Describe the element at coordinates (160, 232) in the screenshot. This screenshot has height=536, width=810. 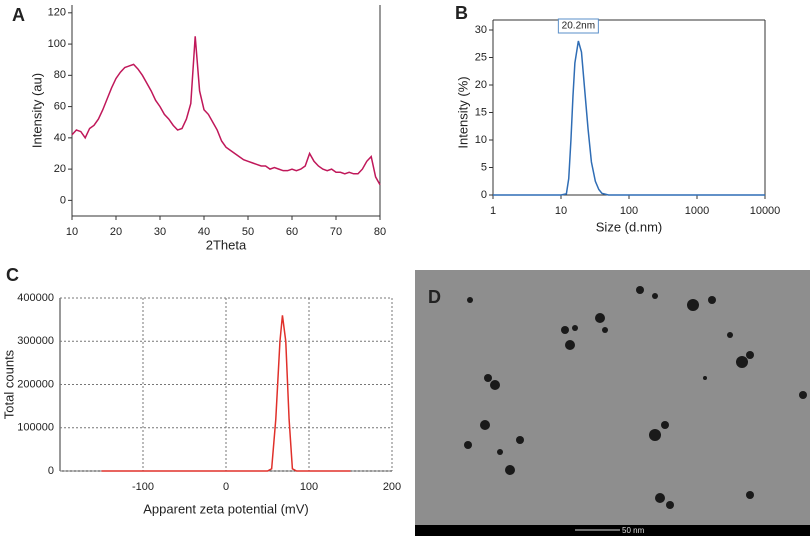
I see `x-tick-label: 30` at that location.